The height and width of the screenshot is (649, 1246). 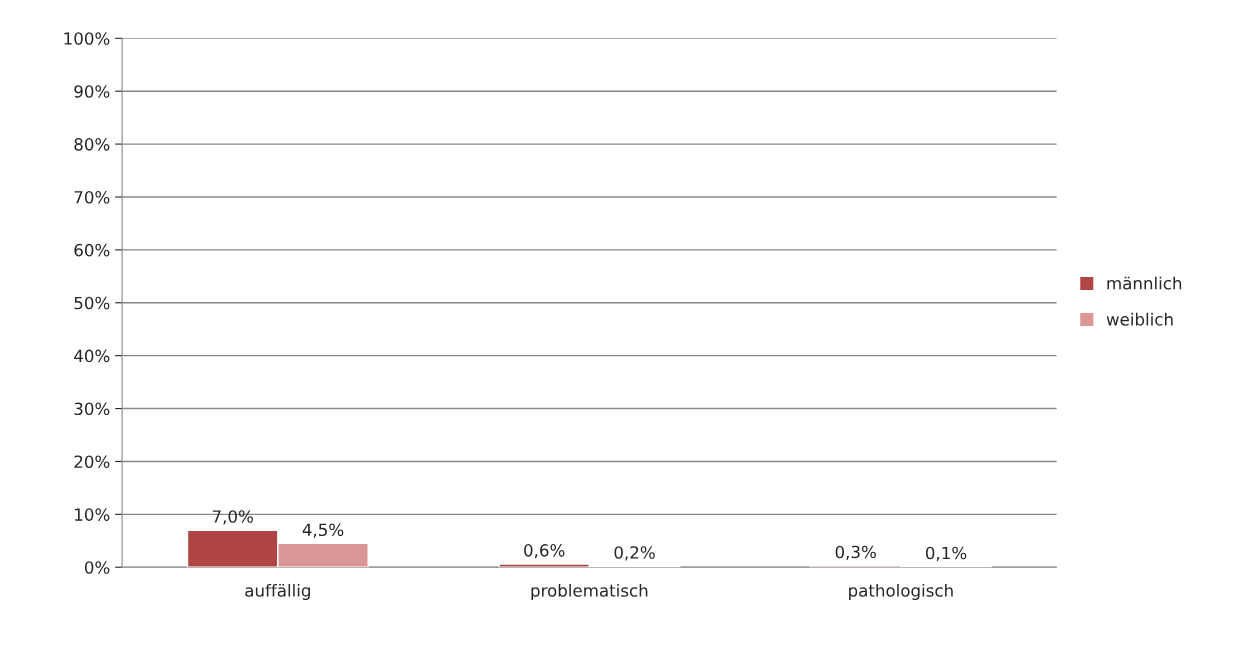 I want to click on y-tick-label: 30%, so click(x=92, y=409).